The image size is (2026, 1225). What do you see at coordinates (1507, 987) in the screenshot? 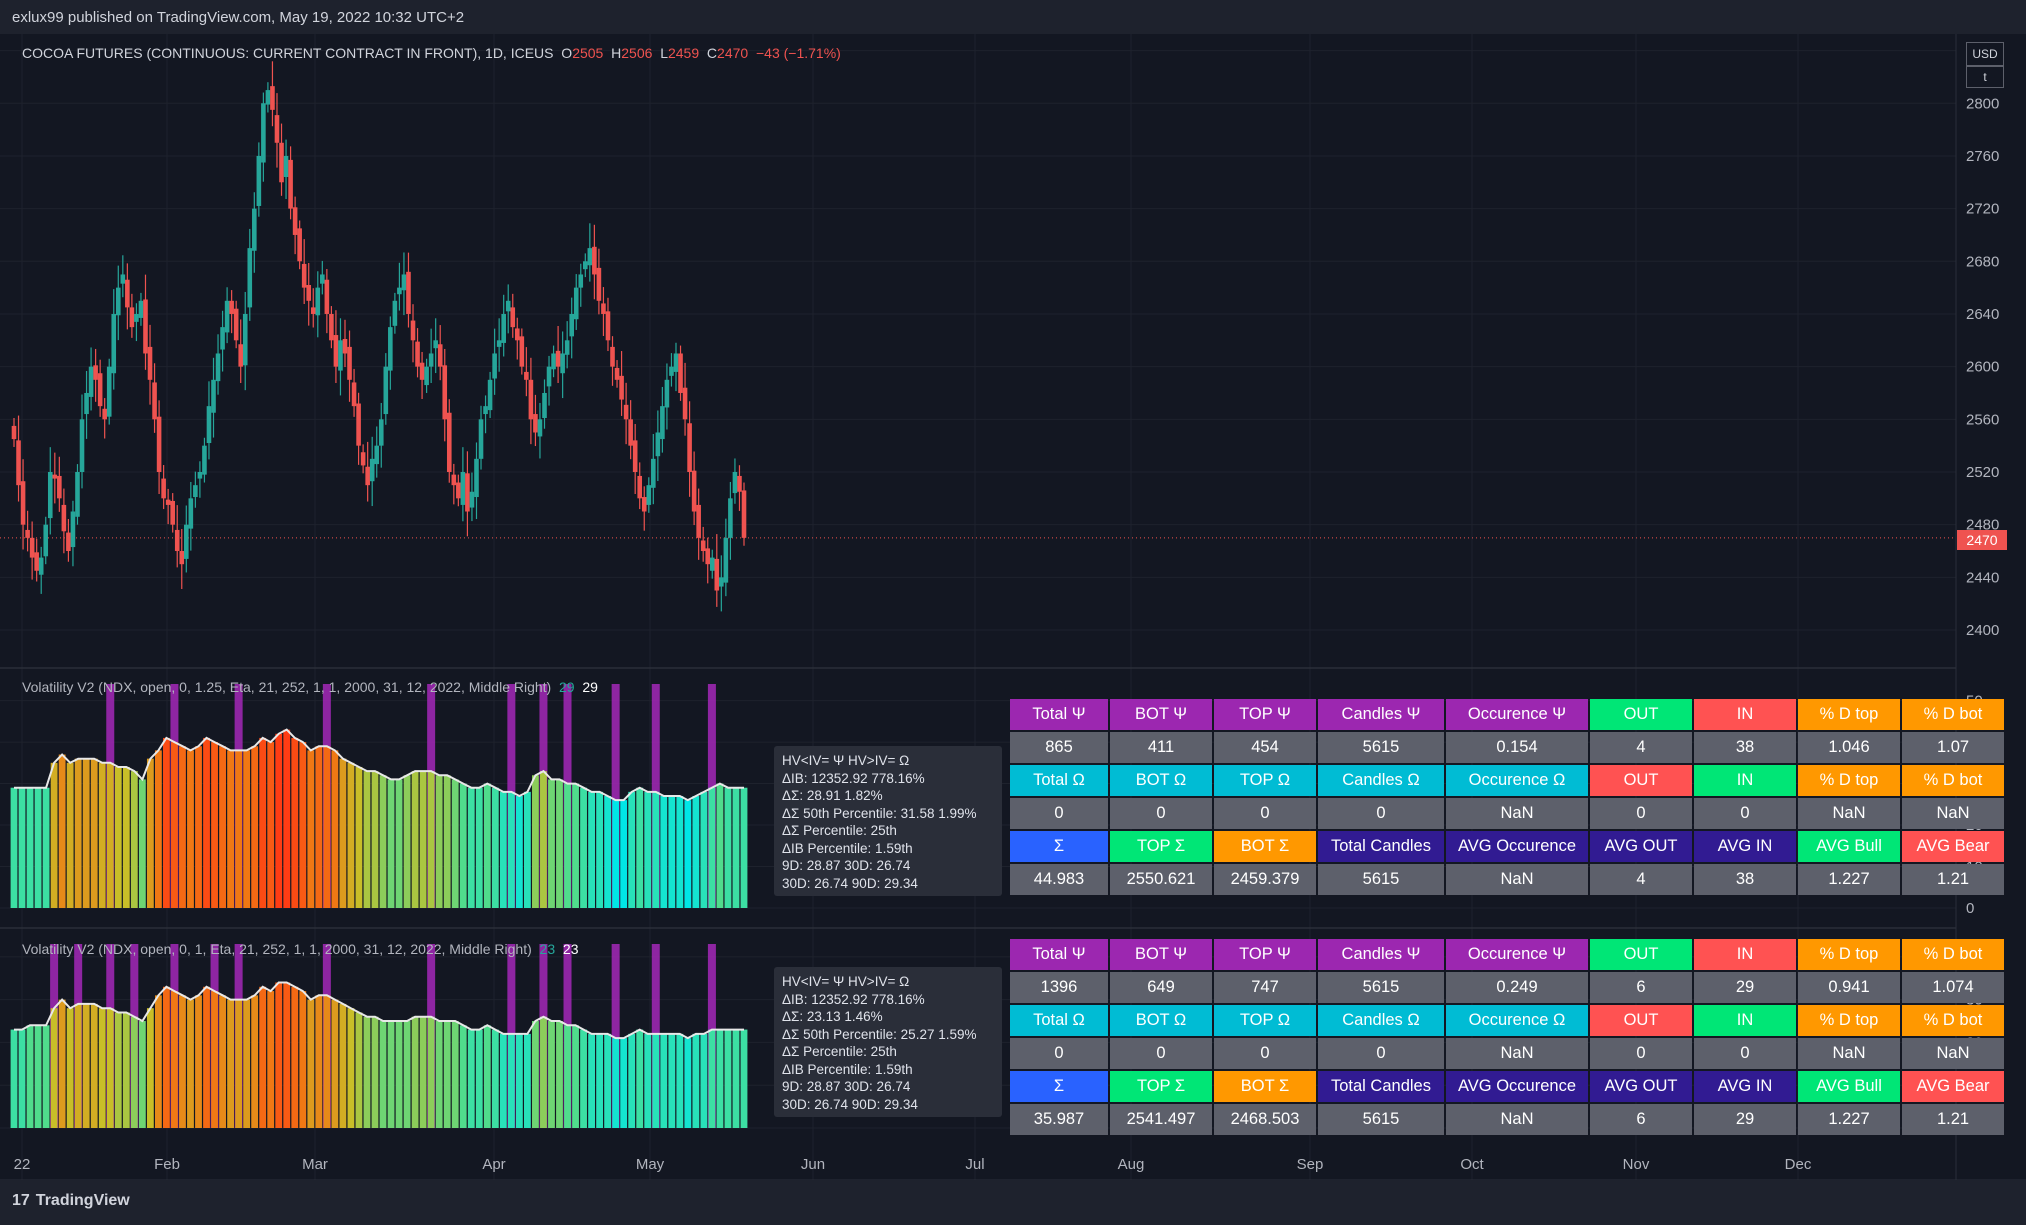
I see `stats-row: 1396 649 747 5615 0.249 6 29 0.941 1.074` at bounding box center [1507, 987].